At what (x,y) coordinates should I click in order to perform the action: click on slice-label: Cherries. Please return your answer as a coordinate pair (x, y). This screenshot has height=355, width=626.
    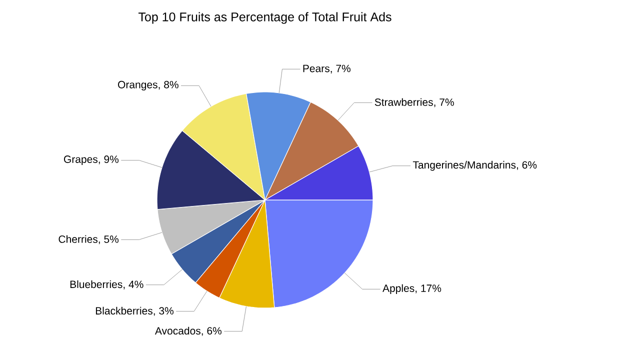
    Looking at the image, I should click on (78, 239).